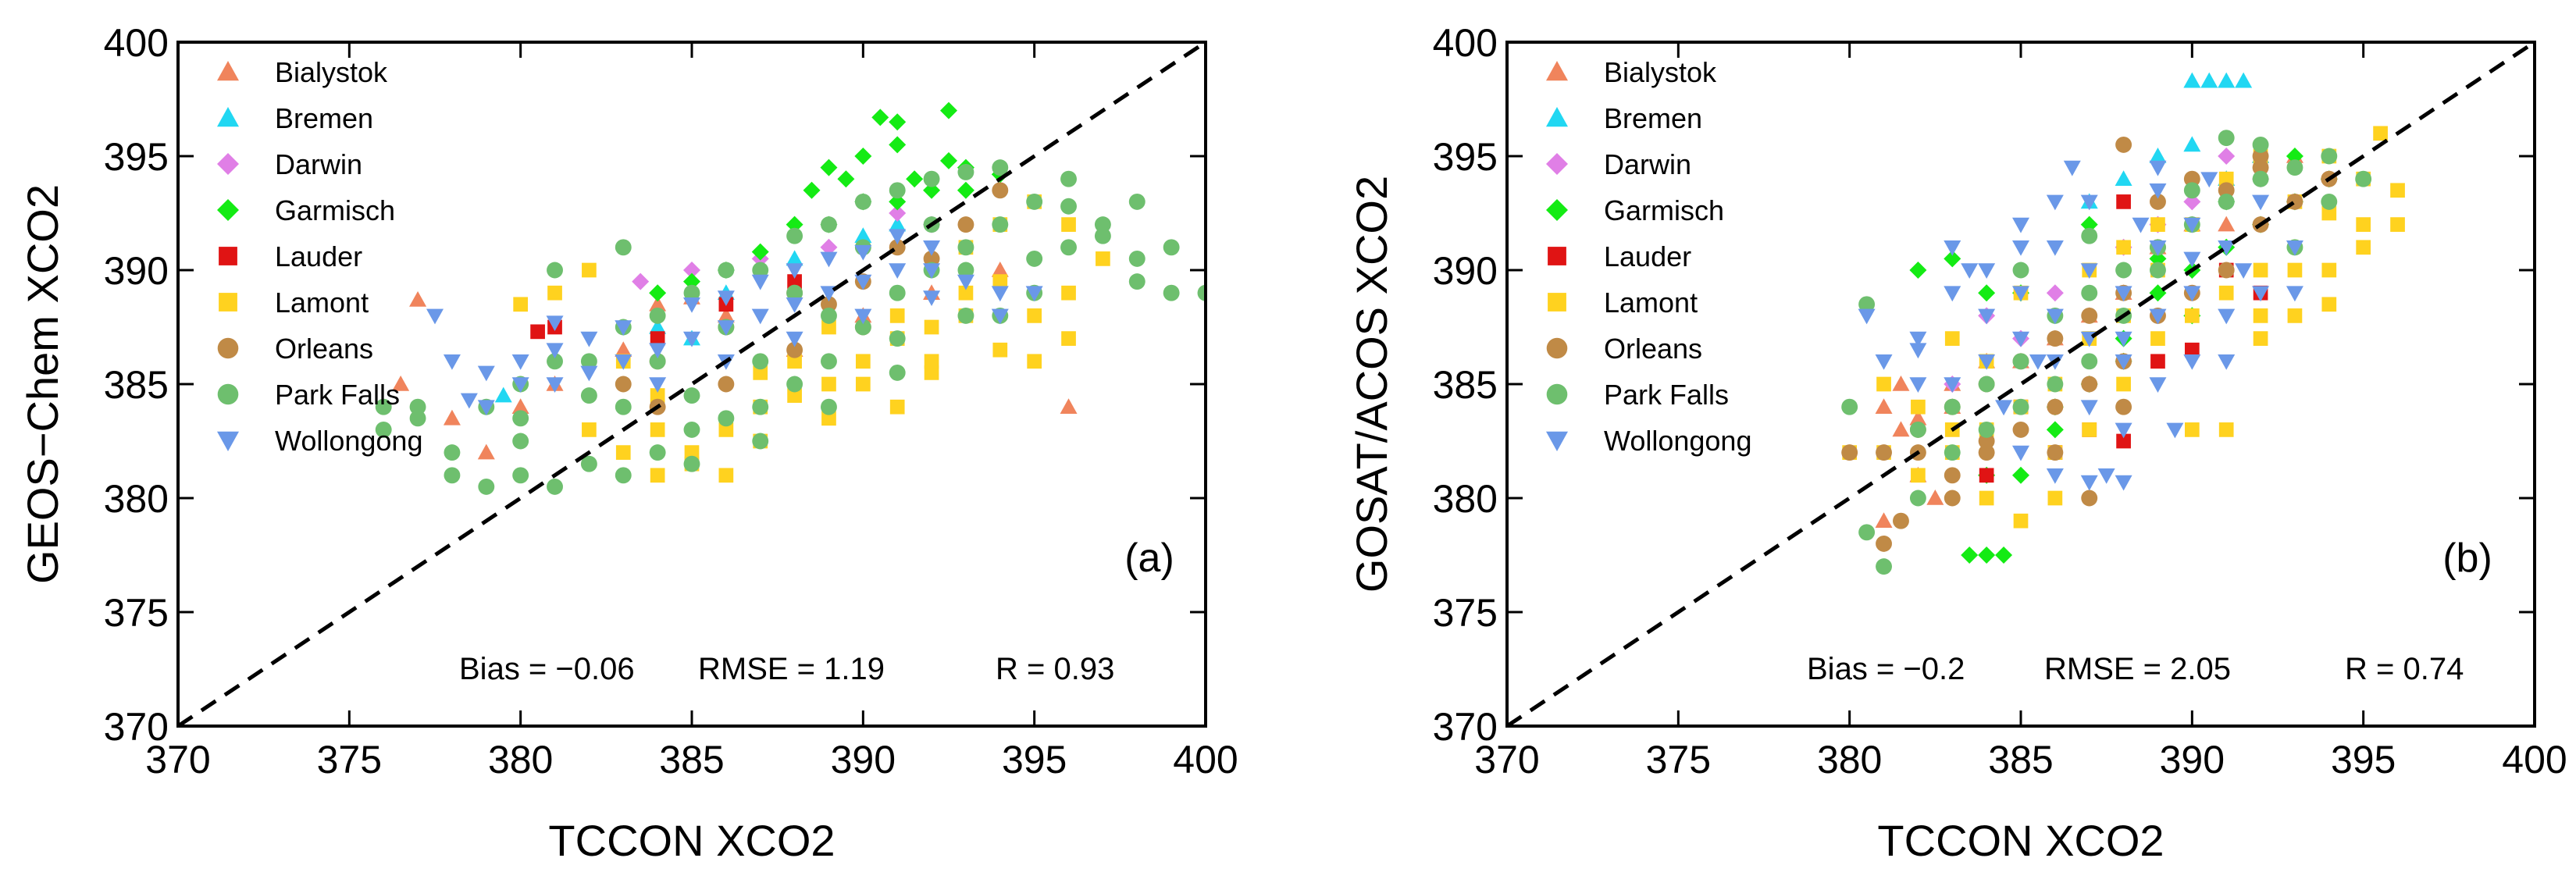 The height and width of the screenshot is (883, 2576). I want to click on x-tick-label: 400, so click(1205, 760).